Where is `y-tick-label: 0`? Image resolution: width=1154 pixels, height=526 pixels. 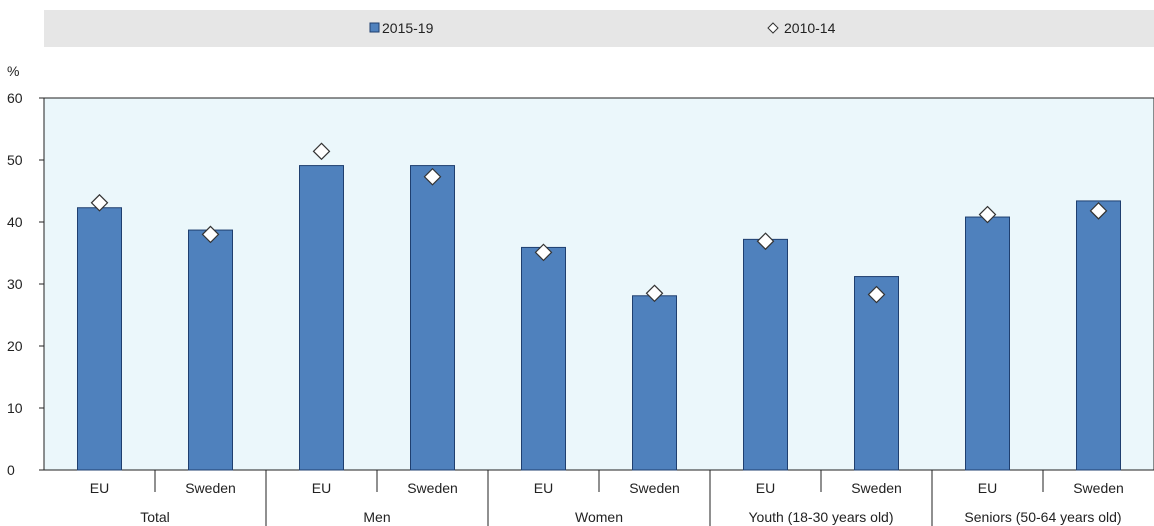
y-tick-label: 0 is located at coordinates (11, 470).